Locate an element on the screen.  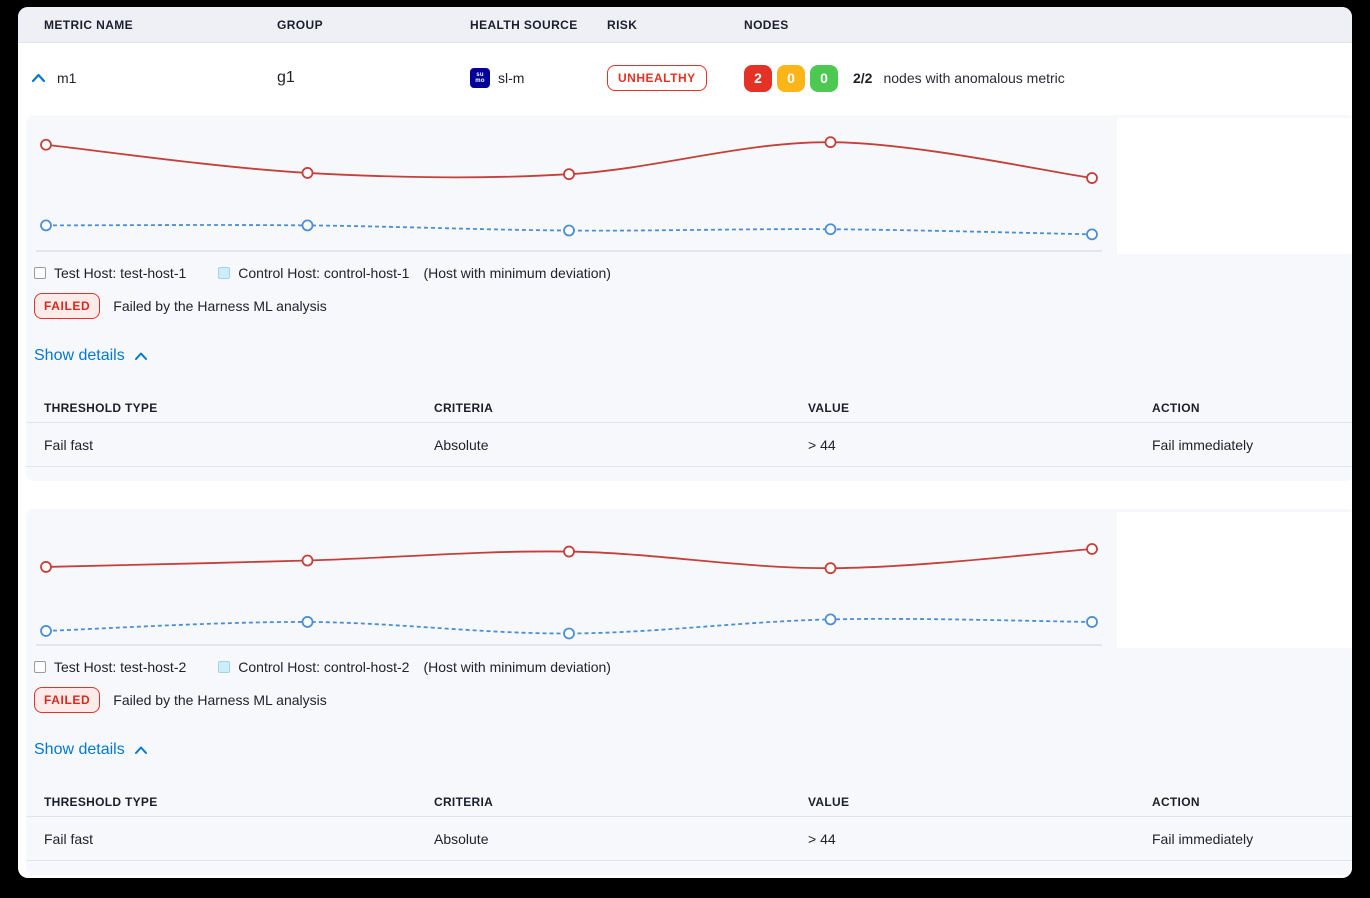
nodes-ratio: 2/2 is located at coordinates (863, 78).